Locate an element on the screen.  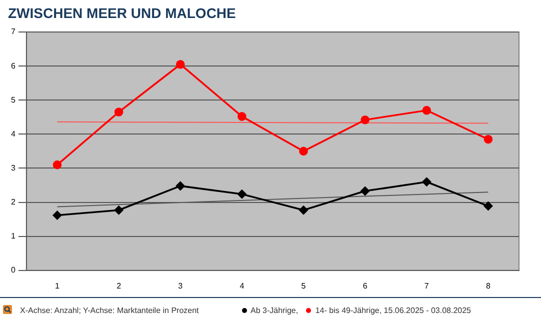
y-tick-label: 2 is located at coordinates (13, 201).